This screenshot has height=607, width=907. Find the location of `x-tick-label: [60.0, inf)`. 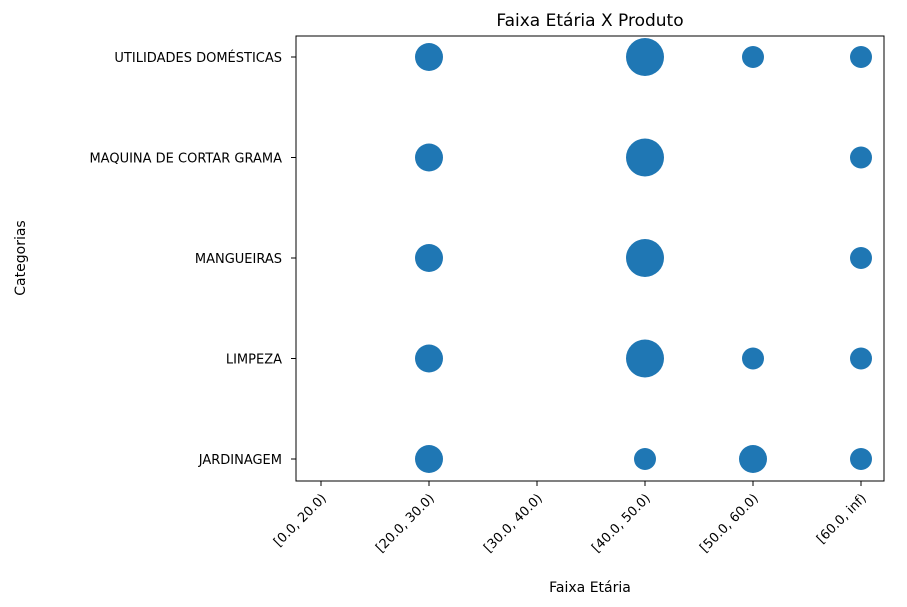

x-tick-label: [60.0, inf) is located at coordinates (842, 519).